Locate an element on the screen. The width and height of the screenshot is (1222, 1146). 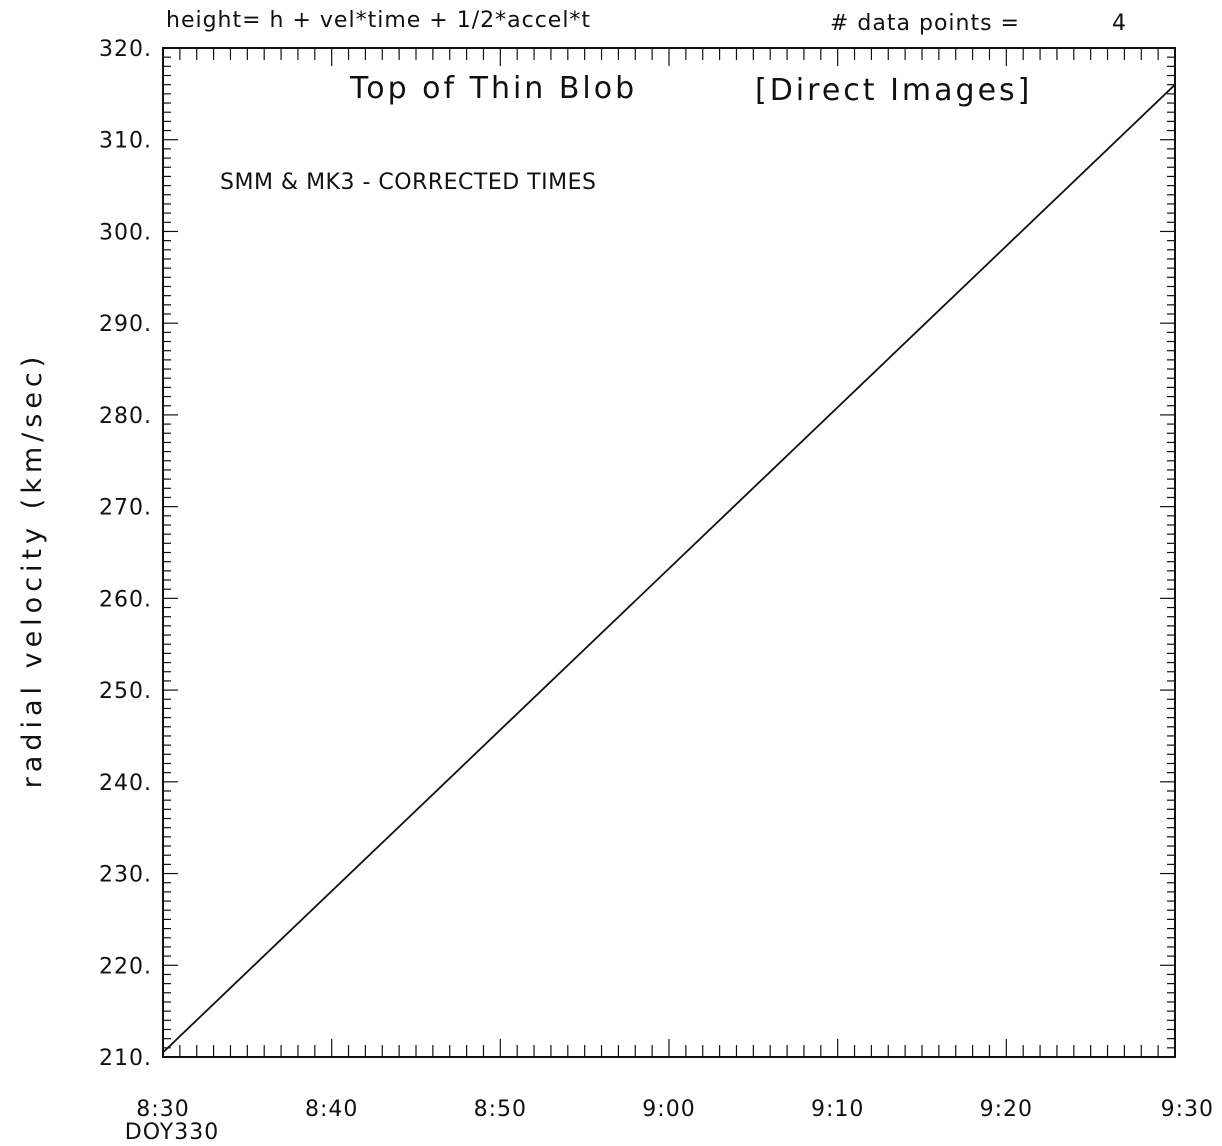
data-points-label: # data points = is located at coordinates (925, 23).